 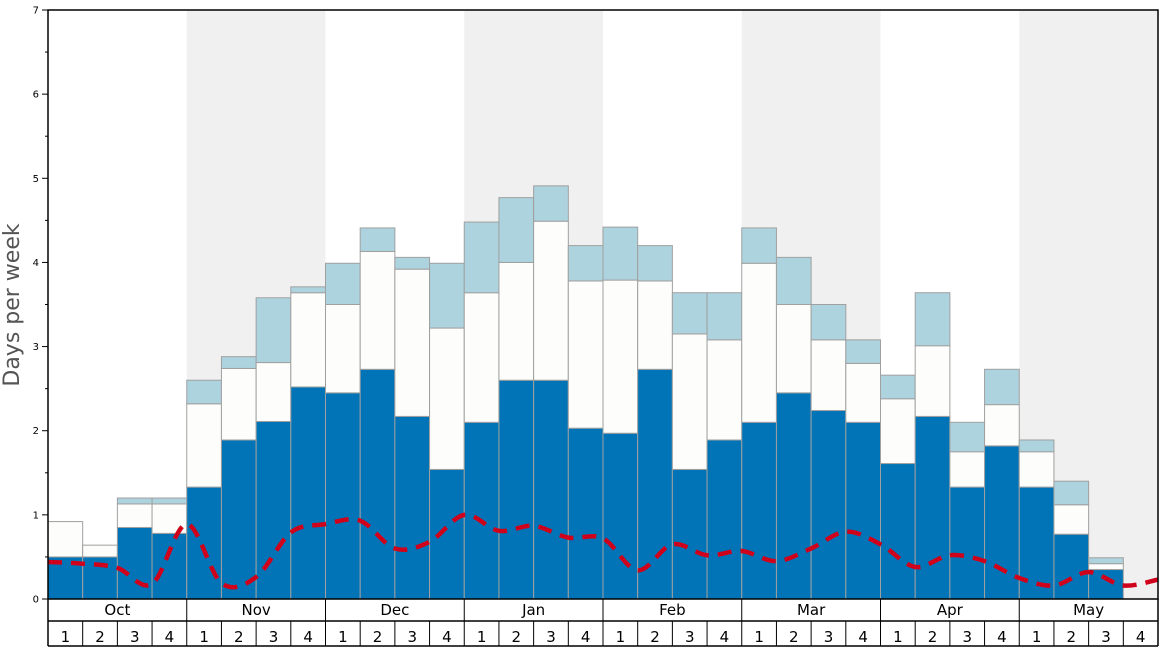 What do you see at coordinates (950, 610) in the screenshot?
I see `month-label: Apr` at bounding box center [950, 610].